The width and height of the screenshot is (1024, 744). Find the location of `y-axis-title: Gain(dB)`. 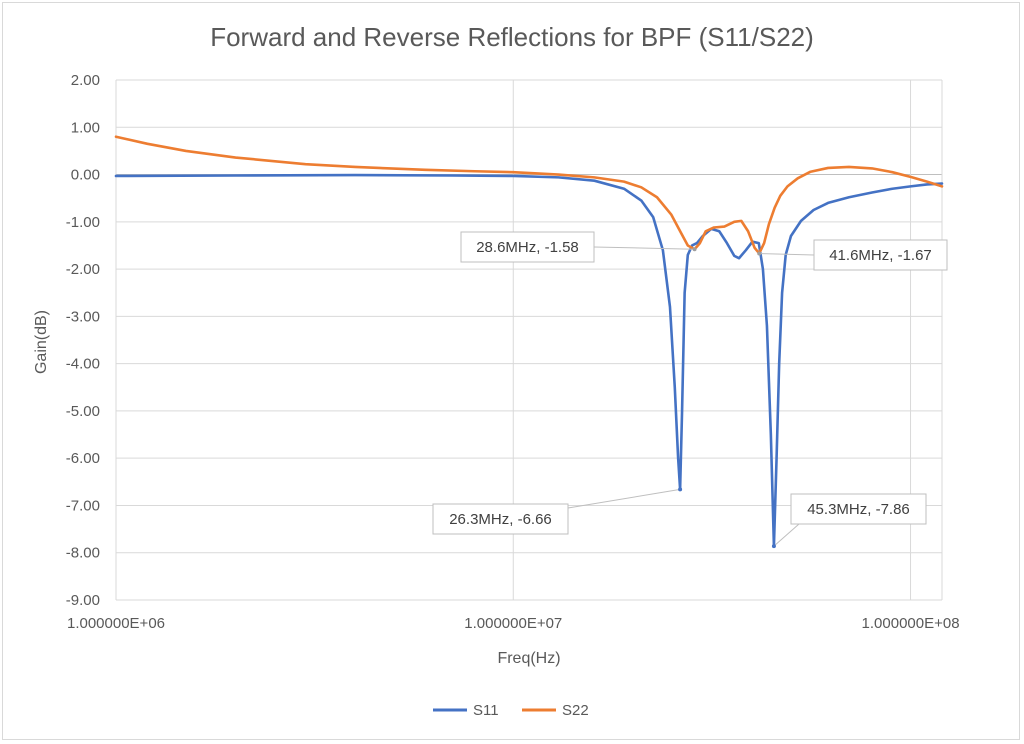

y-axis-title: Gain(dB) is located at coordinates (41, 342).